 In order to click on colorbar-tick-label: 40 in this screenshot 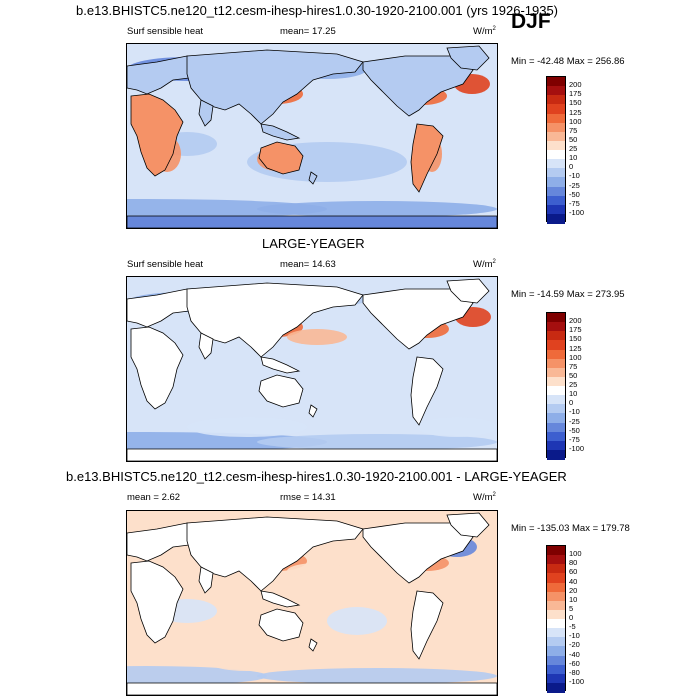, I will do `click(573, 581)`.